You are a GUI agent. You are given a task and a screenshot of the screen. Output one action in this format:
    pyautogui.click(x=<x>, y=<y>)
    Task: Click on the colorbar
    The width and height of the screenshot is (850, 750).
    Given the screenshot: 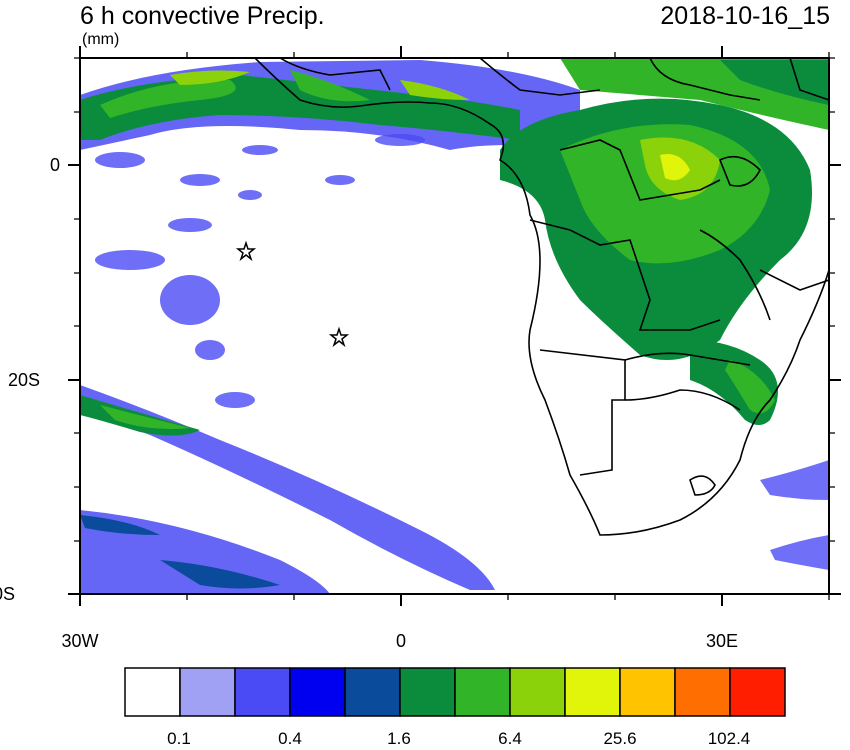 What is the action you would take?
    pyautogui.click(x=455, y=692)
    